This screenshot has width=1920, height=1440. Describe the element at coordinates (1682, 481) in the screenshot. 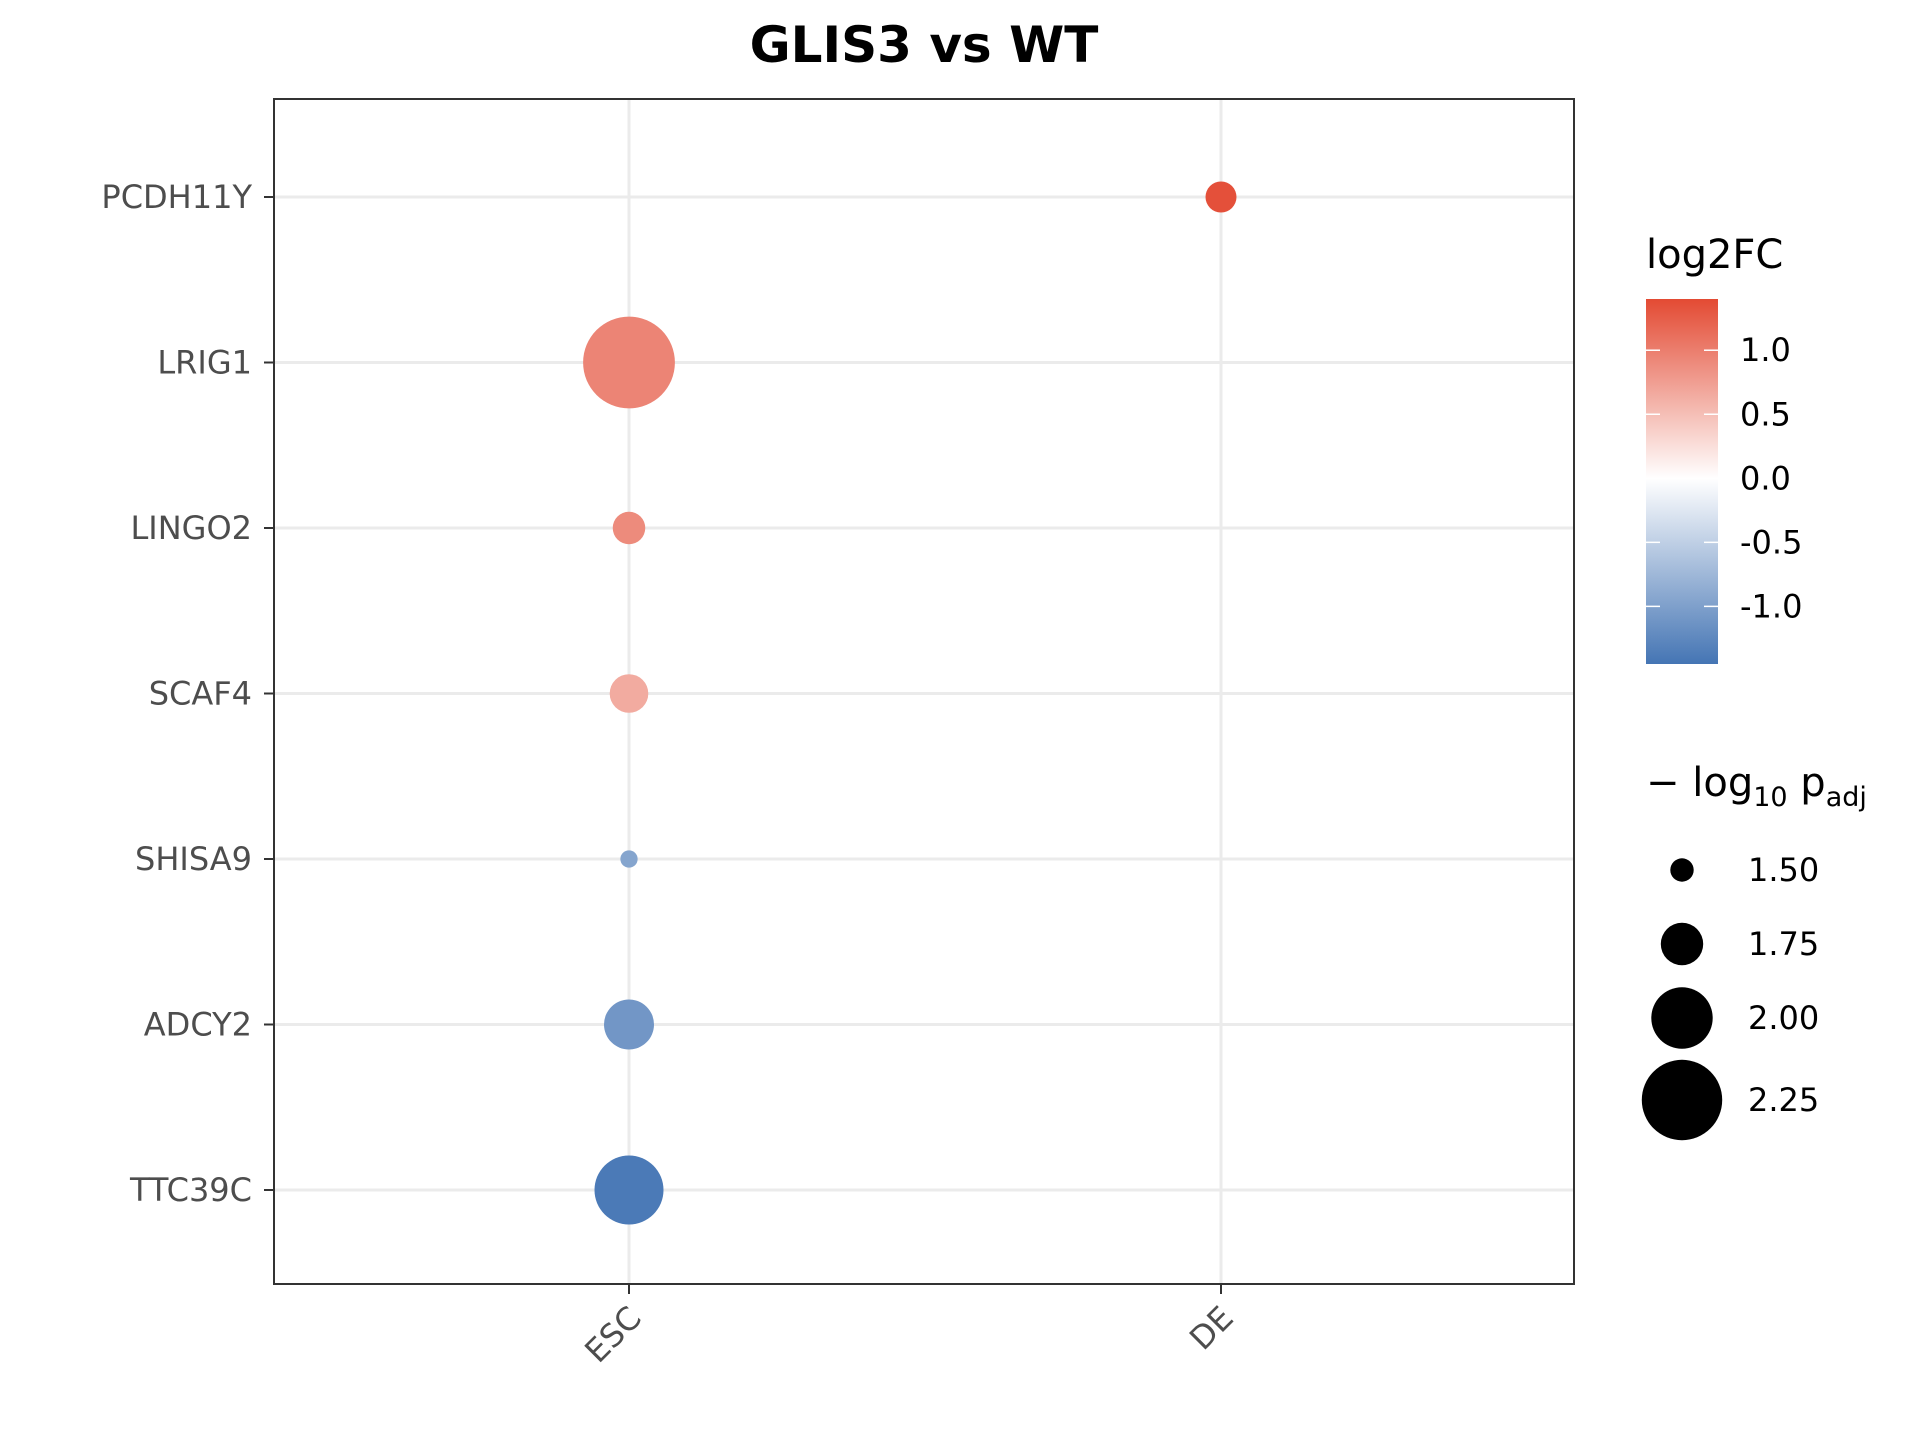

I see `color-legend-bar` at that location.